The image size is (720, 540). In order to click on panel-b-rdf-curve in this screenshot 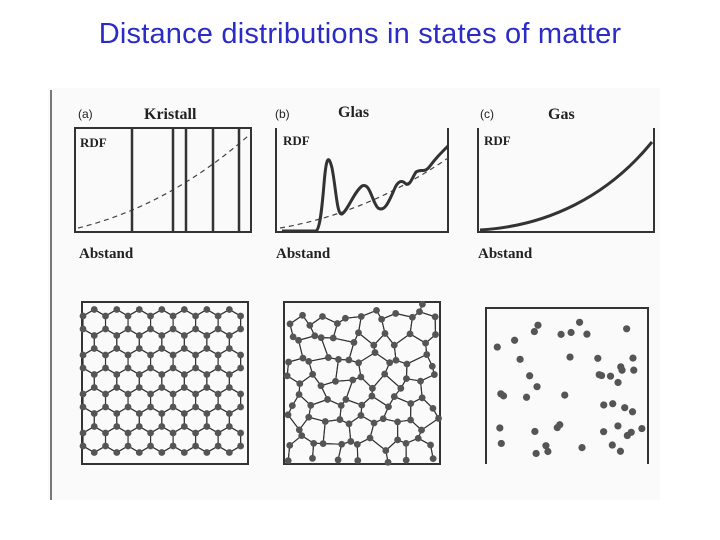, I will do `click(366, 188)`.